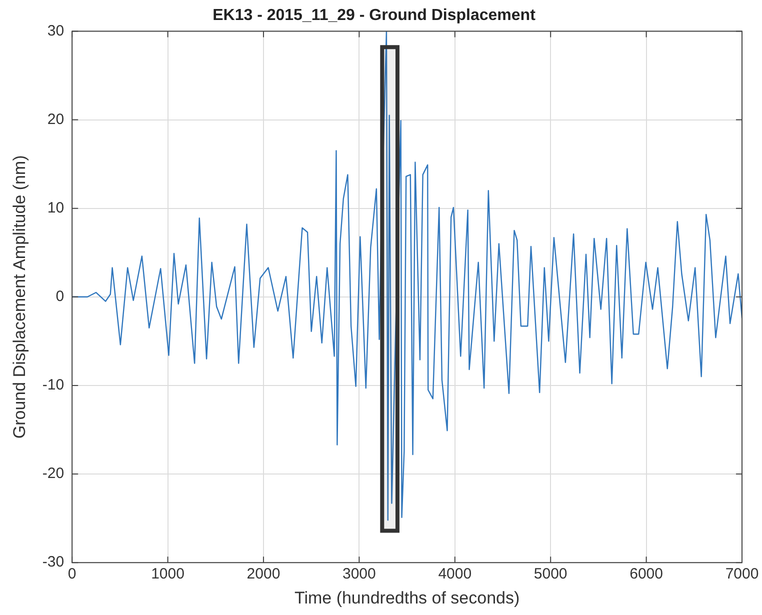 The height and width of the screenshot is (615, 762). I want to click on y-tick-label: 10, so click(55, 207).